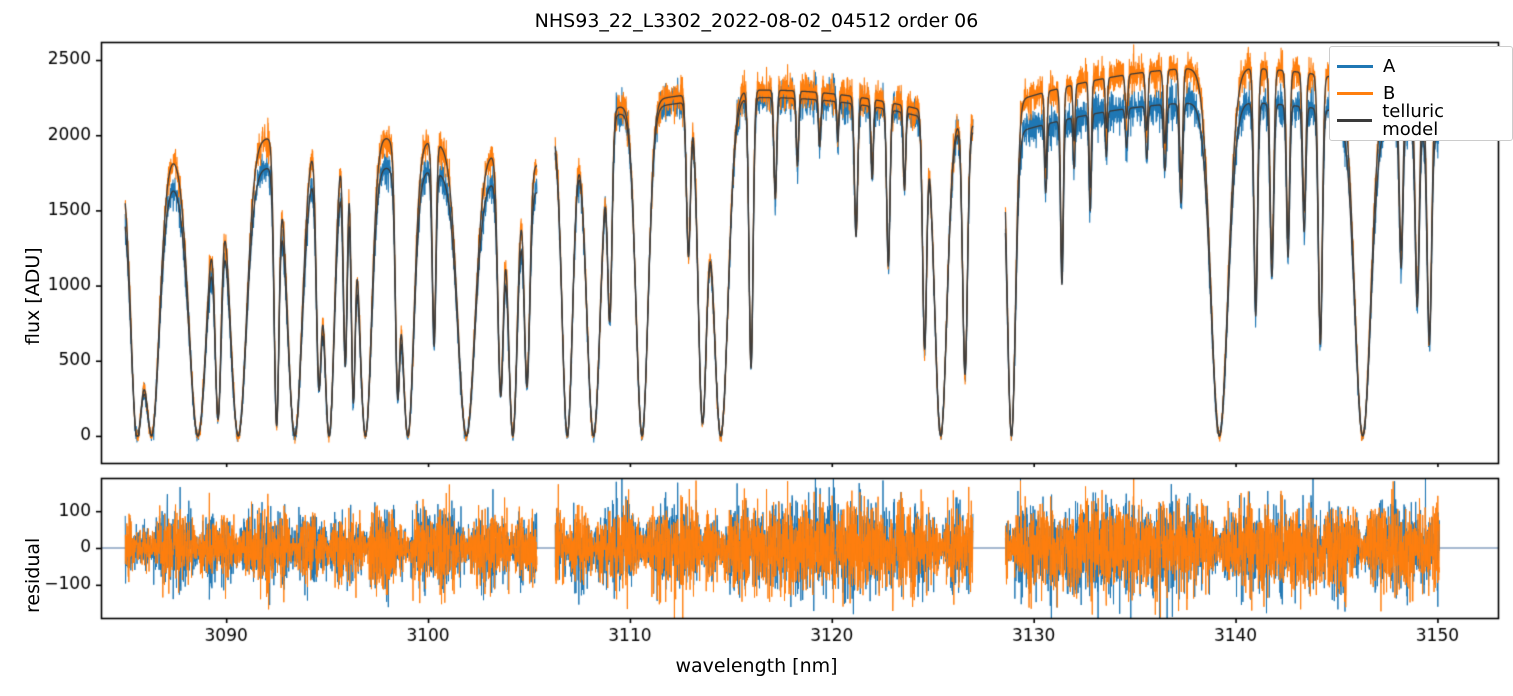  I want to click on legend-swatch-b, so click(1355, 93).